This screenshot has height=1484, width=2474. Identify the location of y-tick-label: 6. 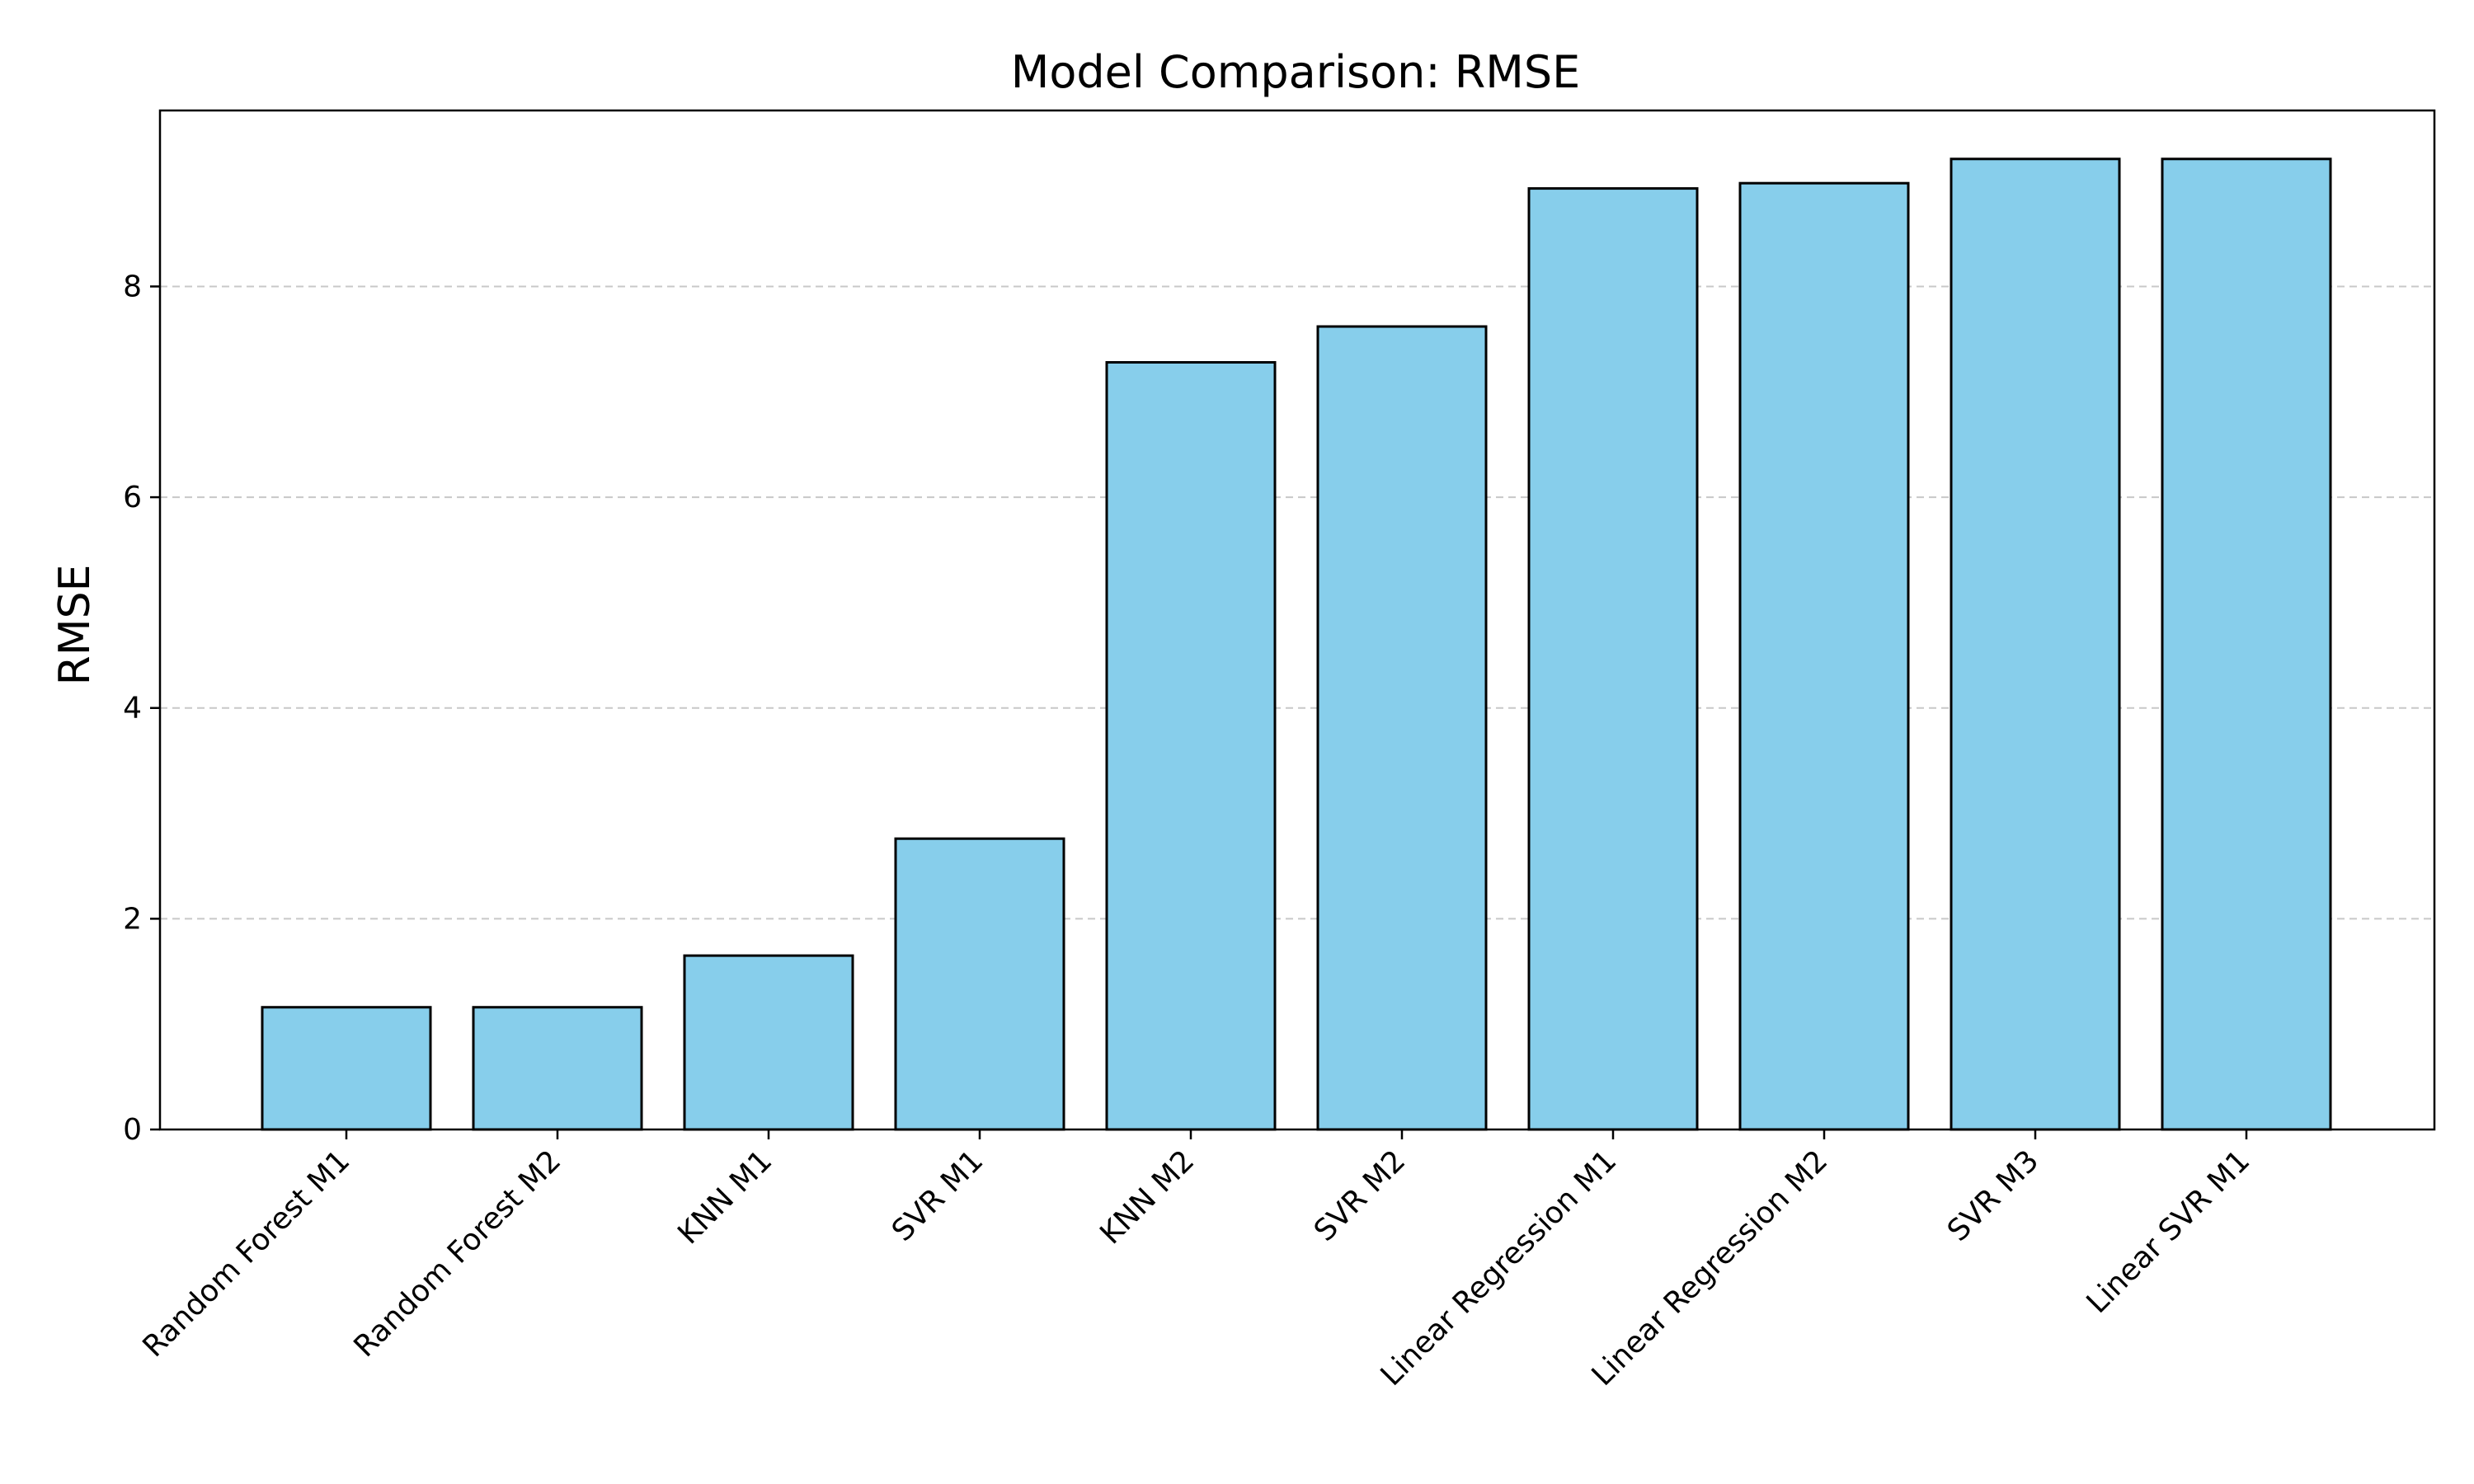
(132, 497).